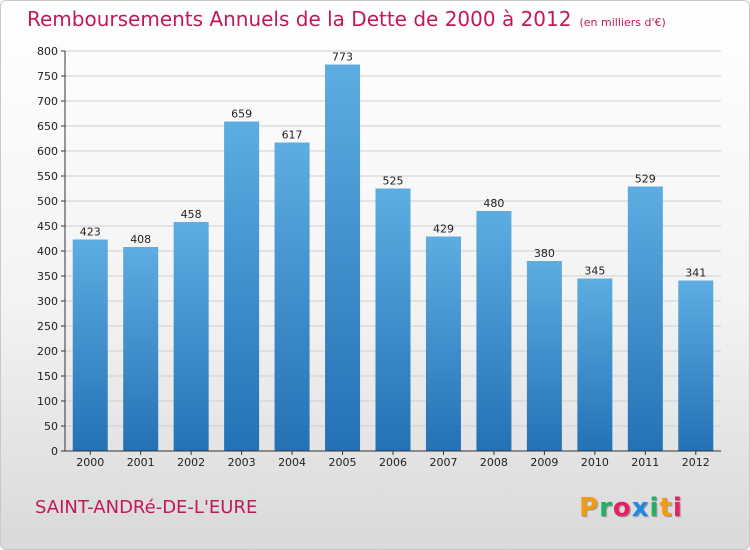 This screenshot has height=550, width=750. What do you see at coordinates (595, 364) in the screenshot?
I see `bar-2010` at bounding box center [595, 364].